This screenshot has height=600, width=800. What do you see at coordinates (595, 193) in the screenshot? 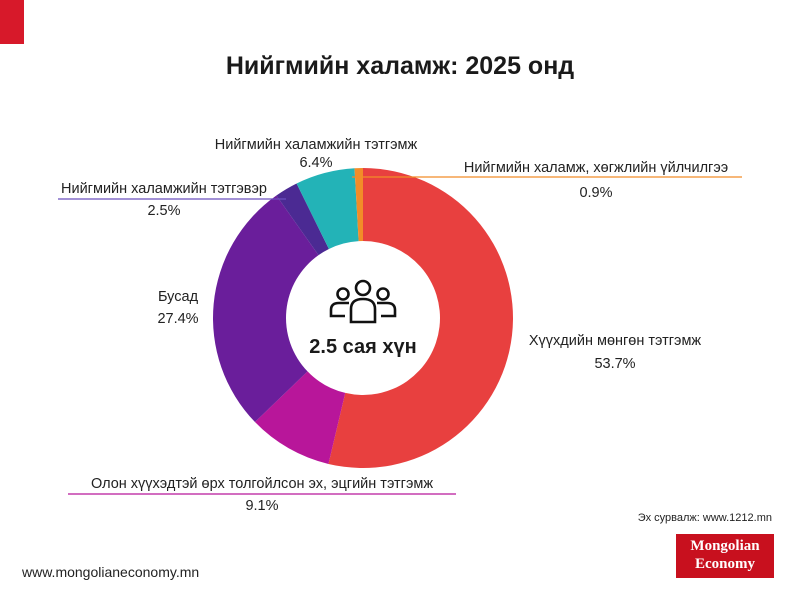
I see `value-label-6: 0.9%` at bounding box center [595, 193].